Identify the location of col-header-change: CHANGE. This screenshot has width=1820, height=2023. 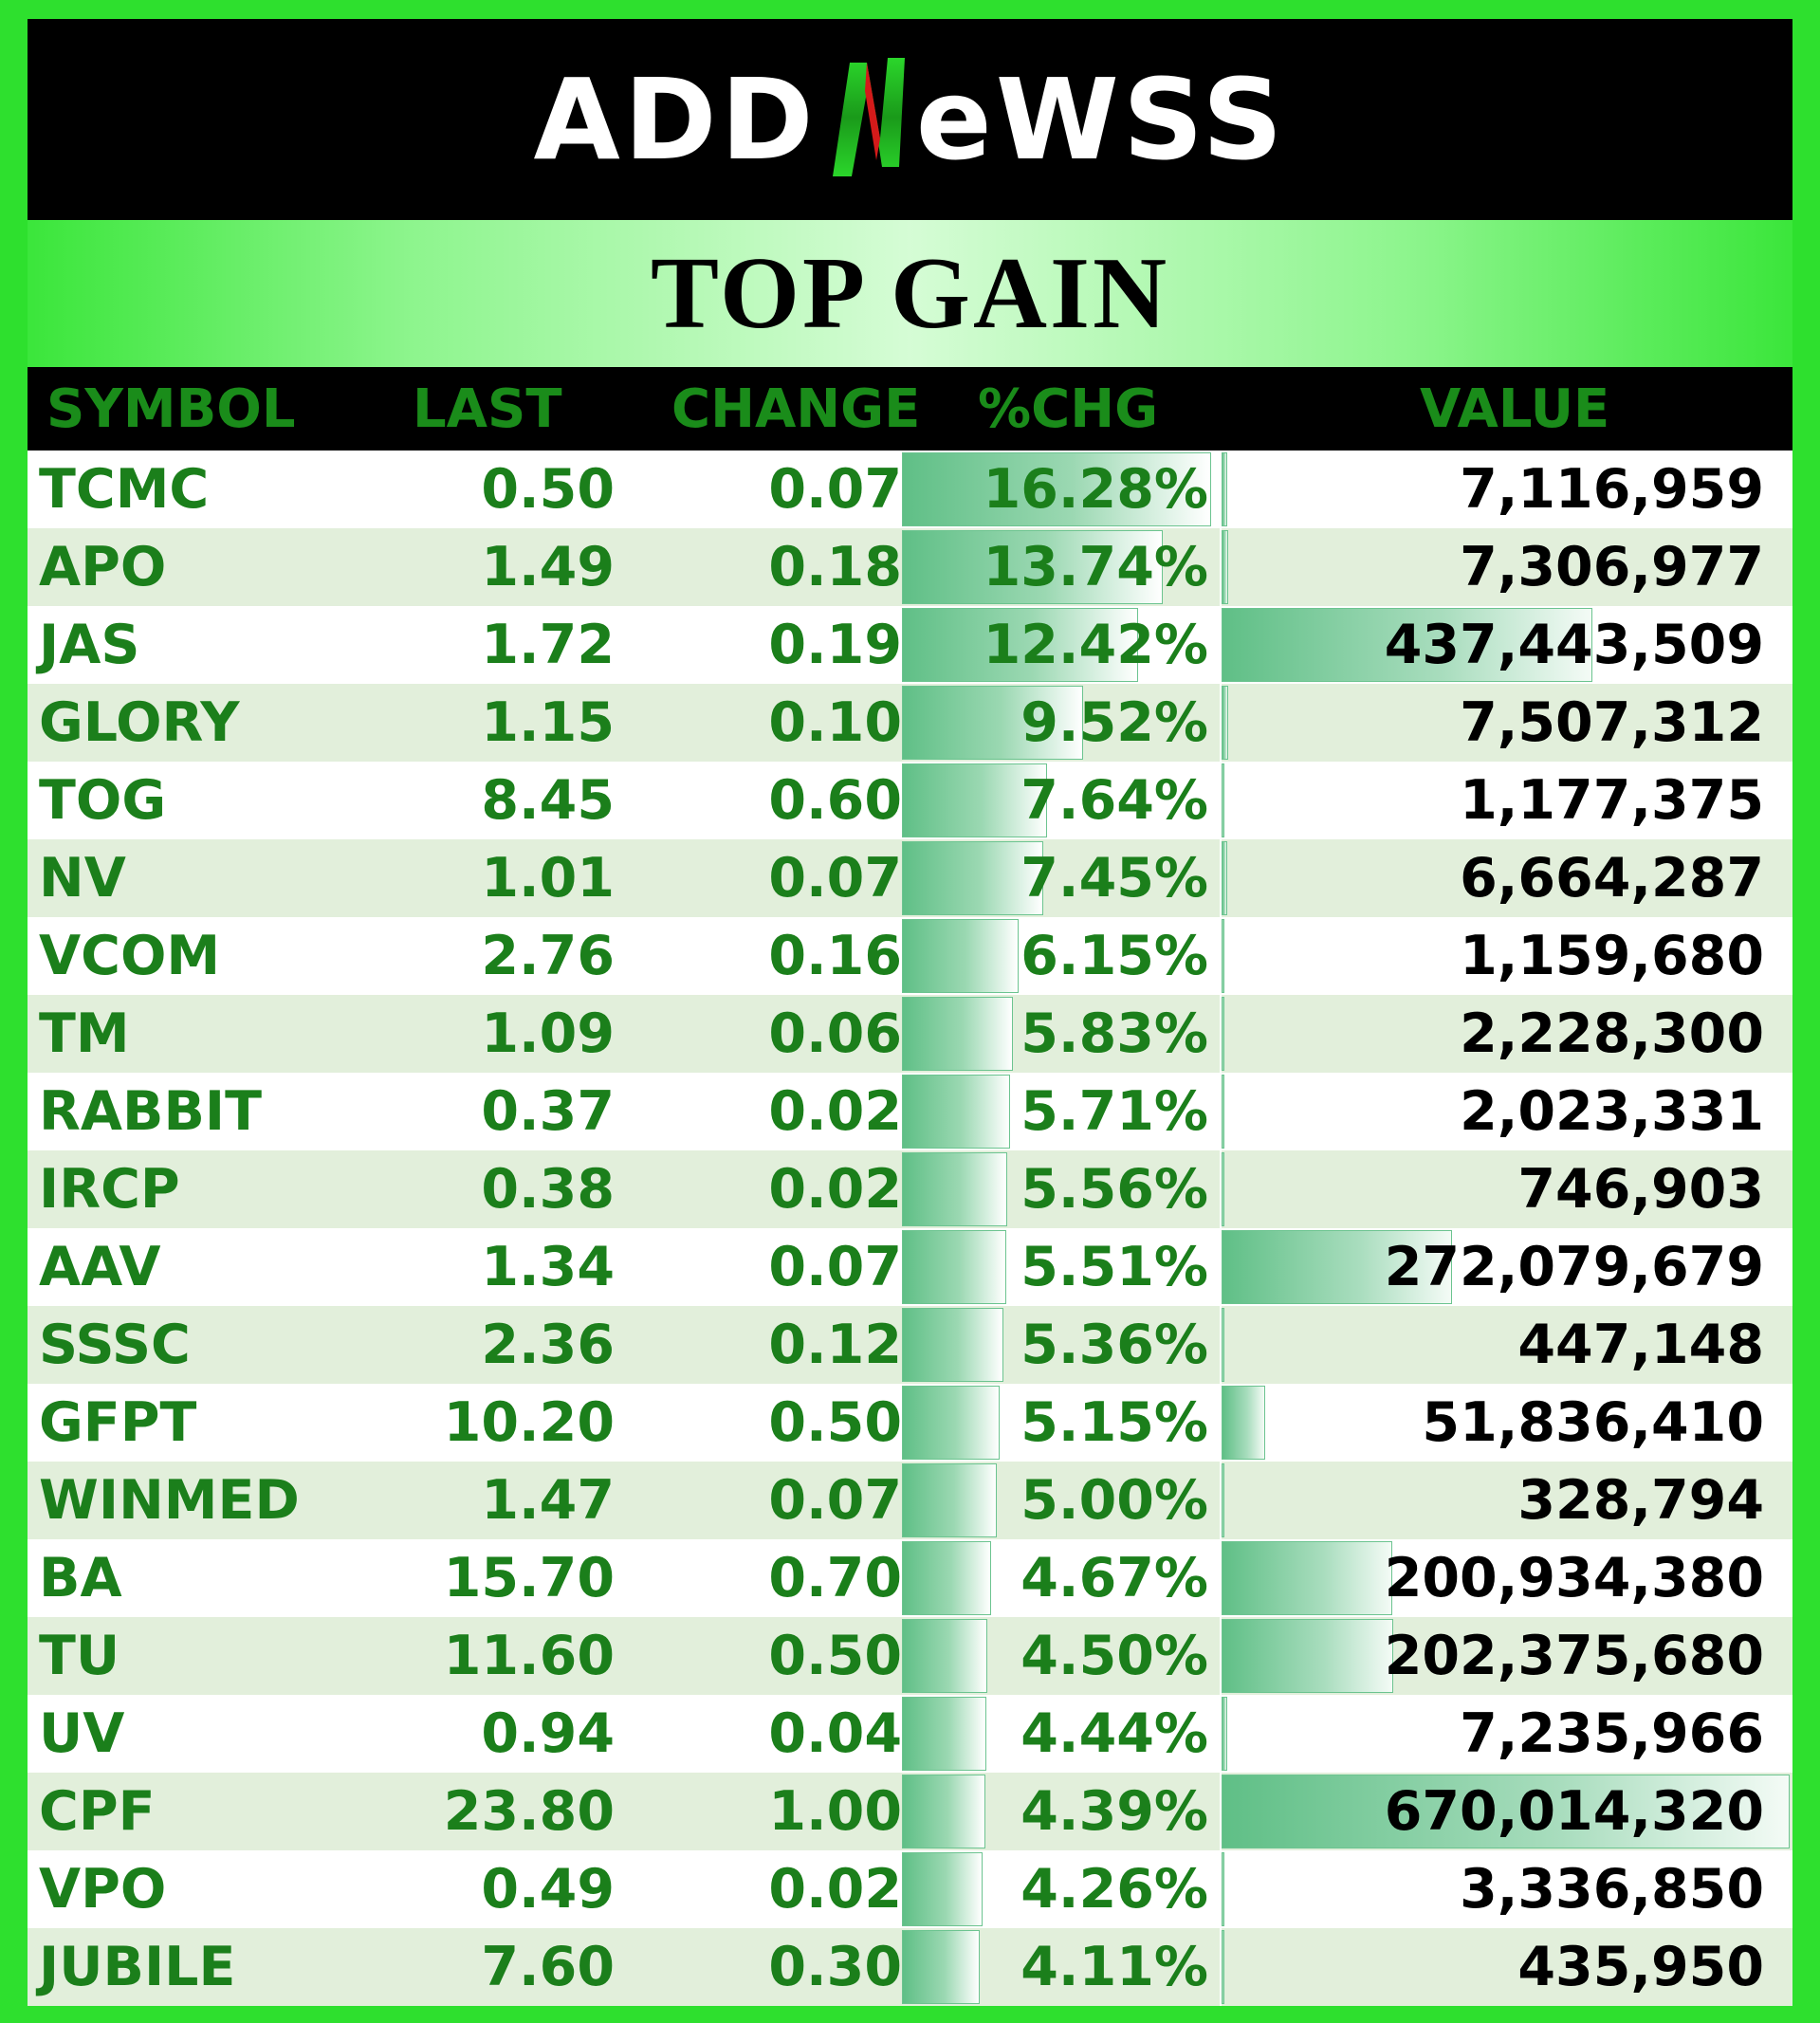
(767, 409).